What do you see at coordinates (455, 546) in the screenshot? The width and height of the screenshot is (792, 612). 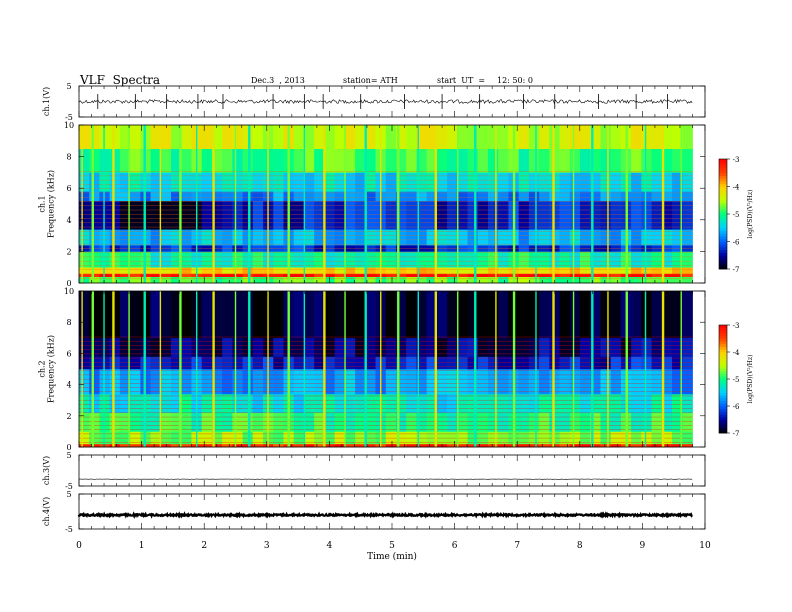 I see `x-tick-label: 6` at bounding box center [455, 546].